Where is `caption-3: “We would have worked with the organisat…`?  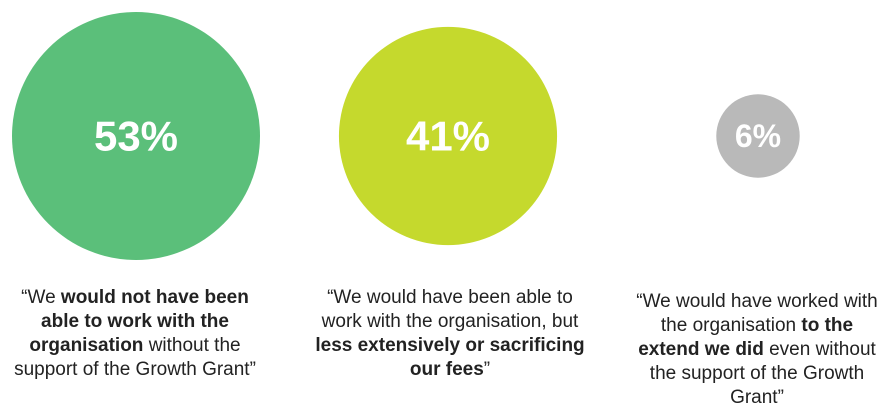
caption-3: “We would have worked with the organisat… is located at coordinates (757, 350).